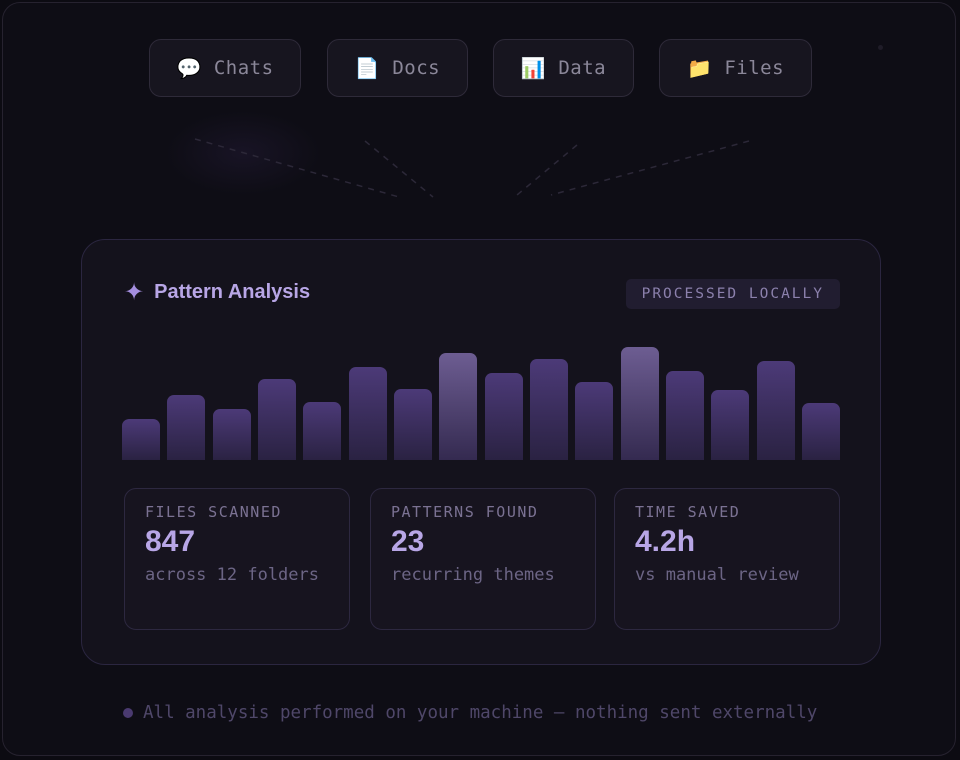  What do you see at coordinates (483, 559) in the screenshot?
I see `stat-patterns-found: PATTERNS FOUND 23 recurring themes` at bounding box center [483, 559].